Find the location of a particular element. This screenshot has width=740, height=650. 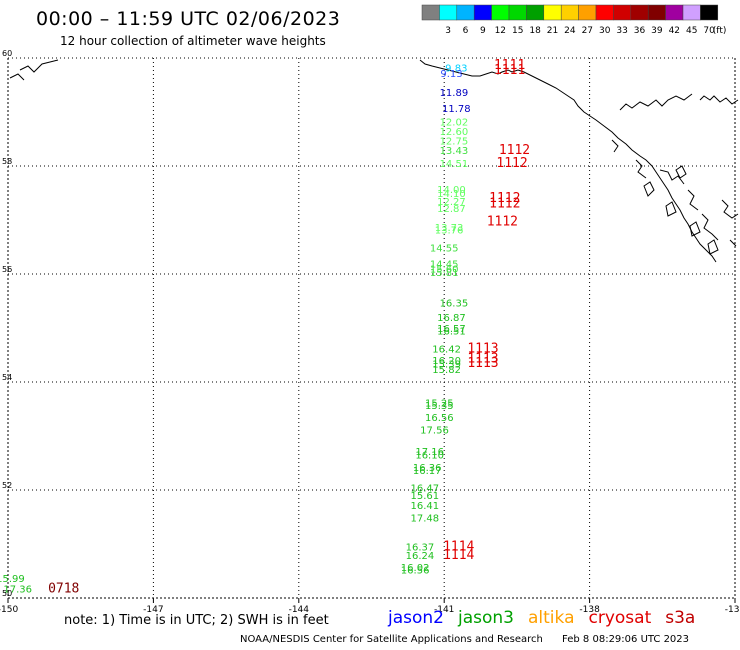

wave-height-value: 12.75 is located at coordinates (454, 141).